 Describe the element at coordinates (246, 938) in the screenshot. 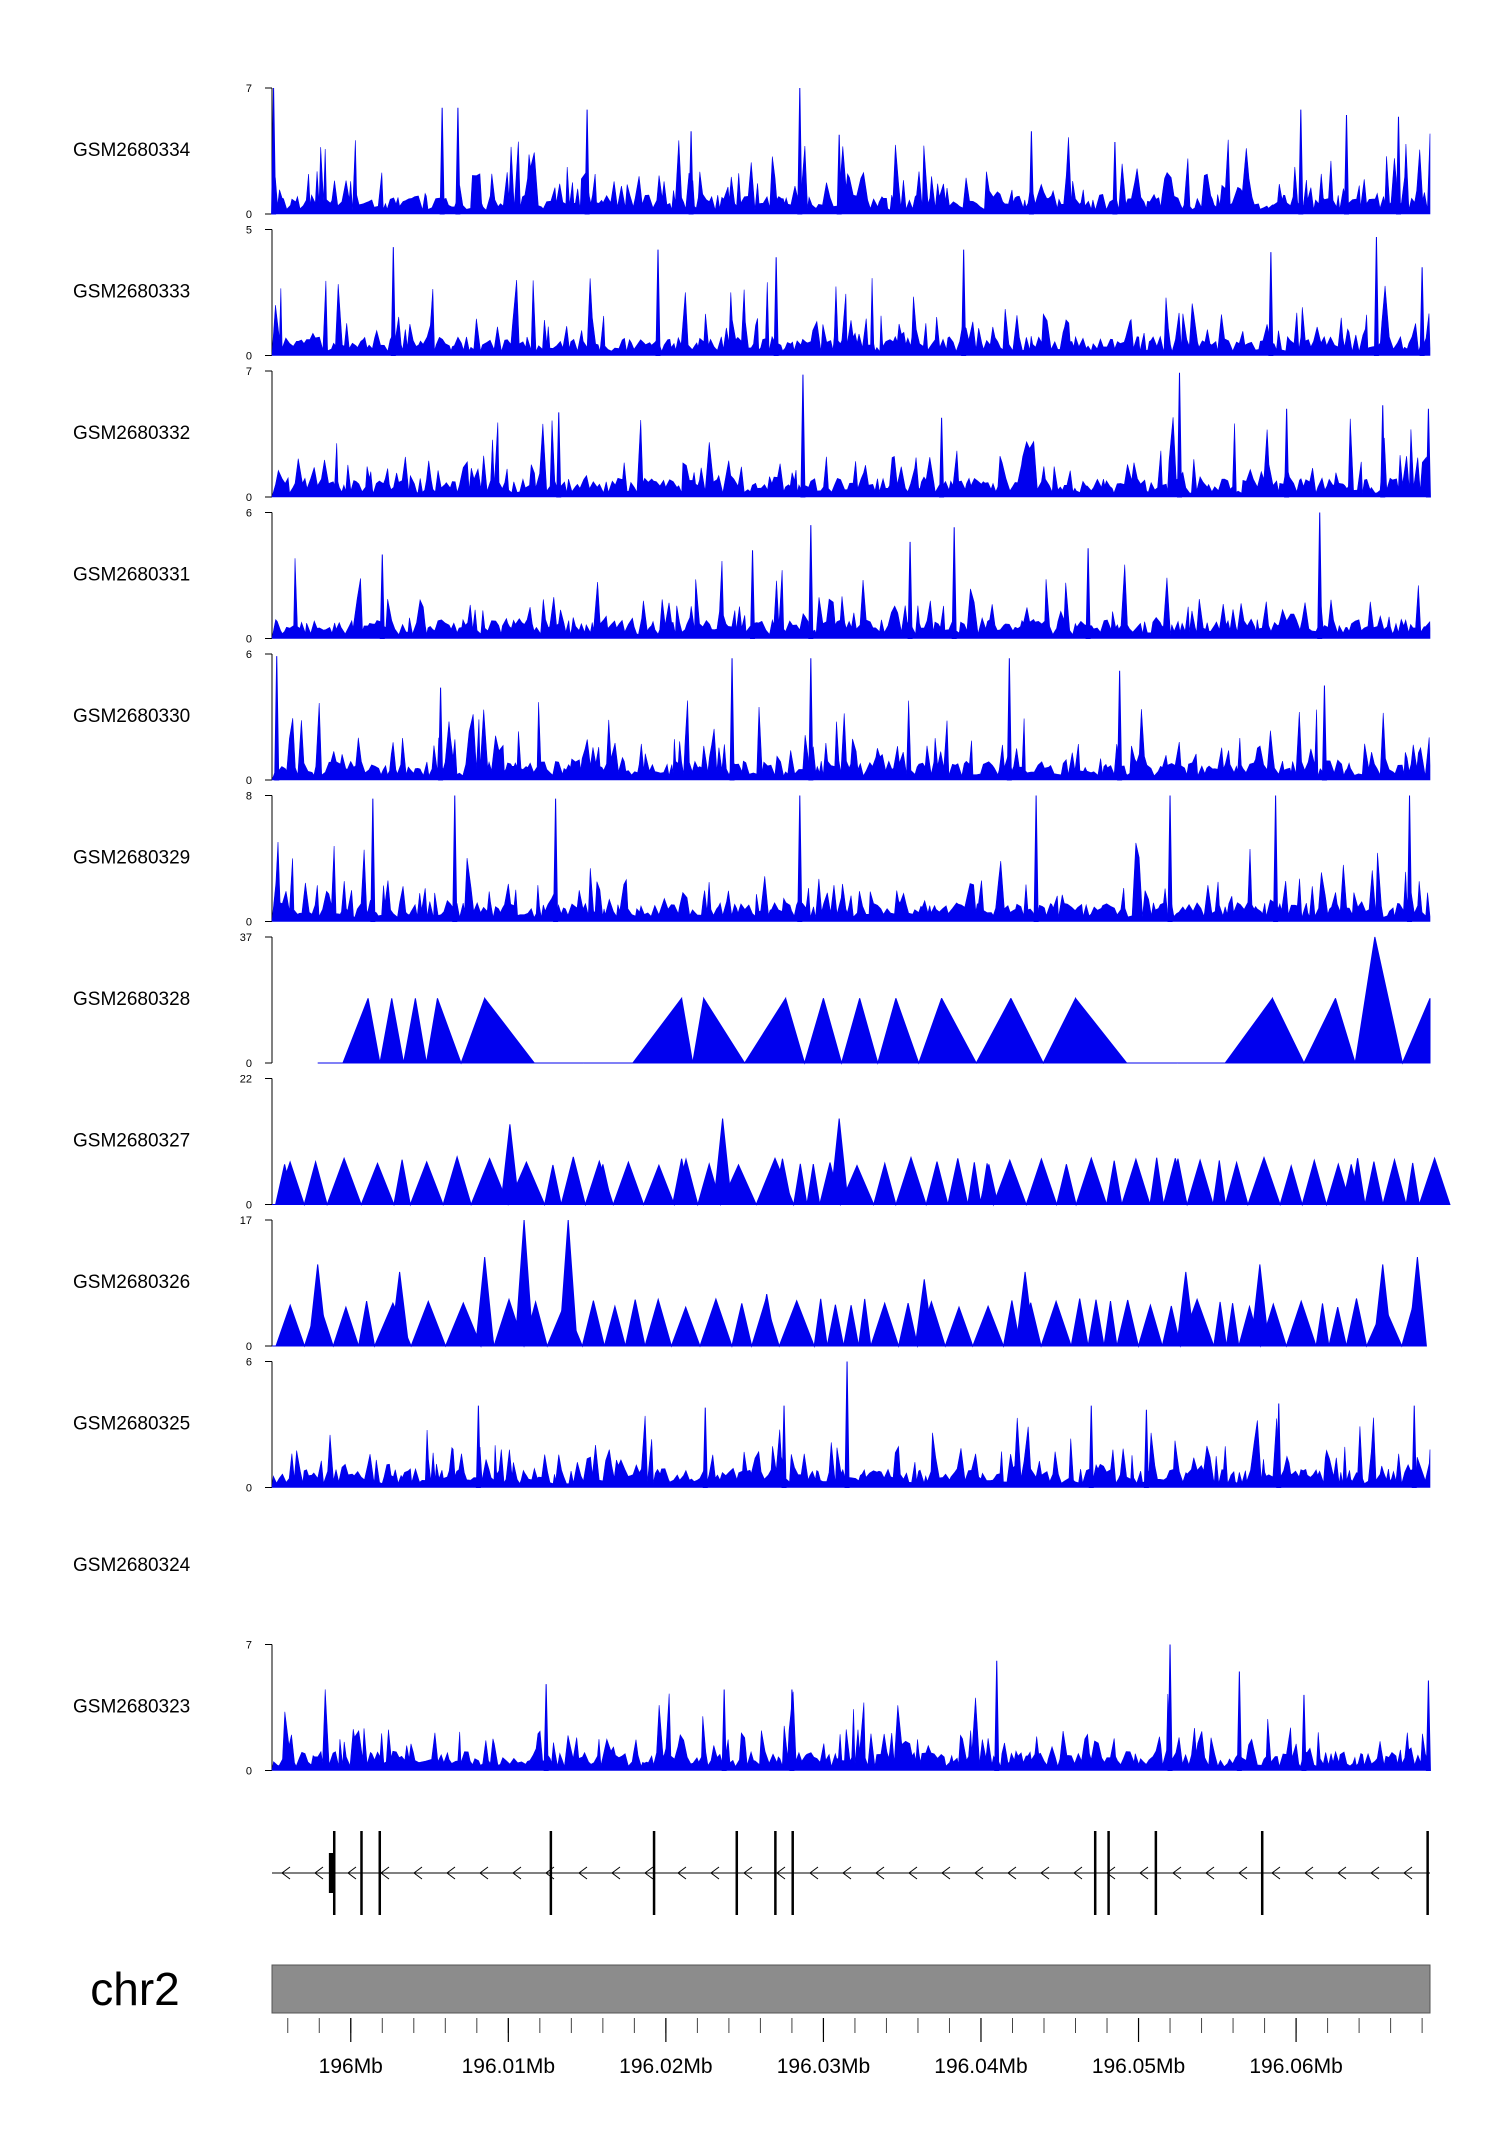

I see `y-max-label: 37` at that location.